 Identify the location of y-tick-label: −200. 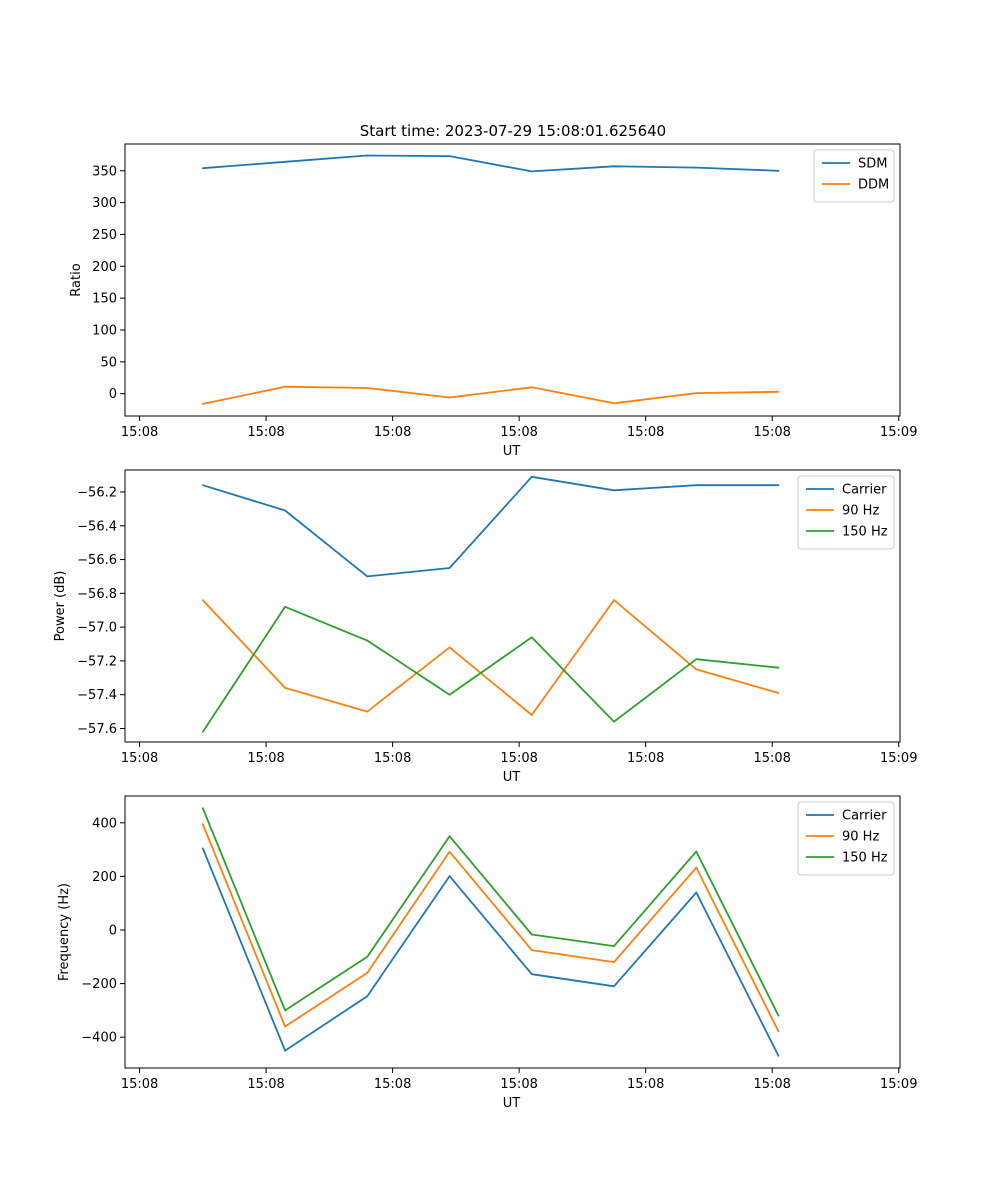
(99, 984).